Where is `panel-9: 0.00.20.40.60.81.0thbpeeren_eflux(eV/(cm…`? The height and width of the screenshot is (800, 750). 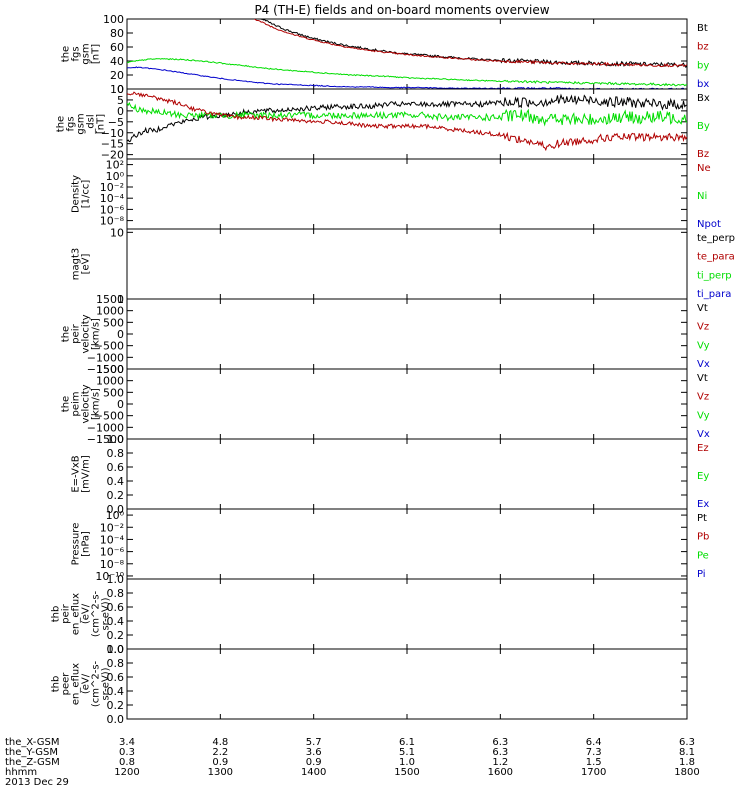 panel-9: 0.00.20.40.60.81.0thbpeeren_eflux(eV/(cm… is located at coordinates (369, 684).